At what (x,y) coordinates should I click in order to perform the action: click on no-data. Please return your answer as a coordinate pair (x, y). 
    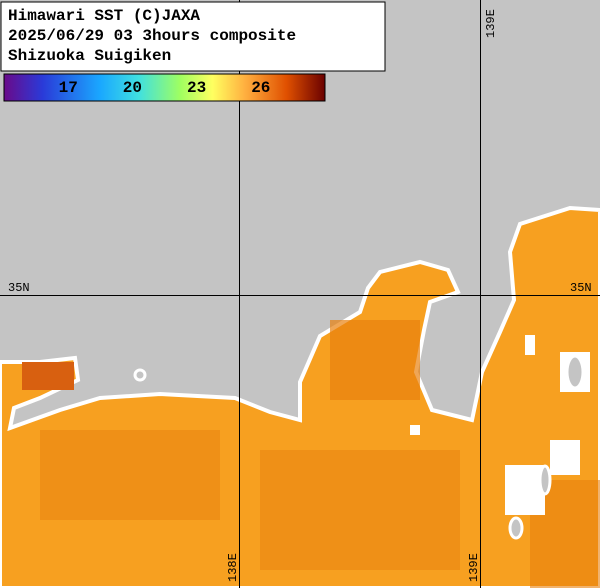
    Looking at the image, I should click on (500, 425).